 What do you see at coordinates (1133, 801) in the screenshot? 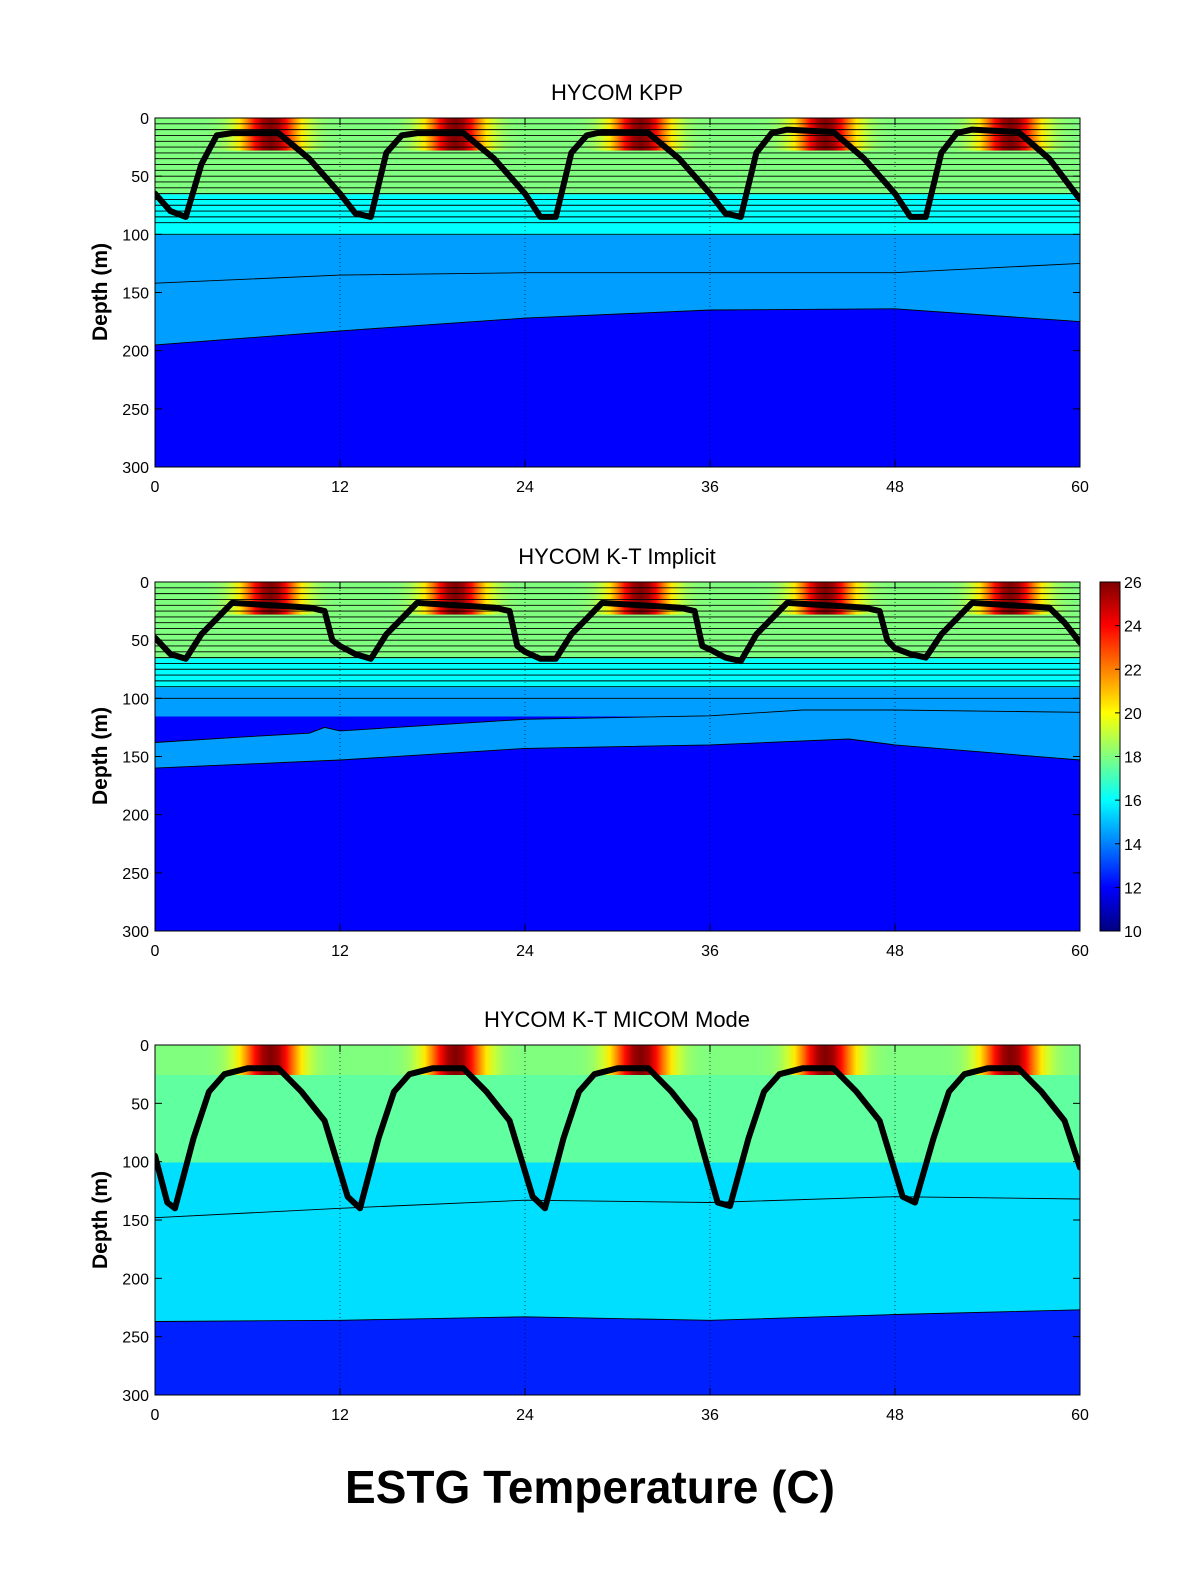
I see `colorbar-tick-label: 16` at bounding box center [1133, 801].